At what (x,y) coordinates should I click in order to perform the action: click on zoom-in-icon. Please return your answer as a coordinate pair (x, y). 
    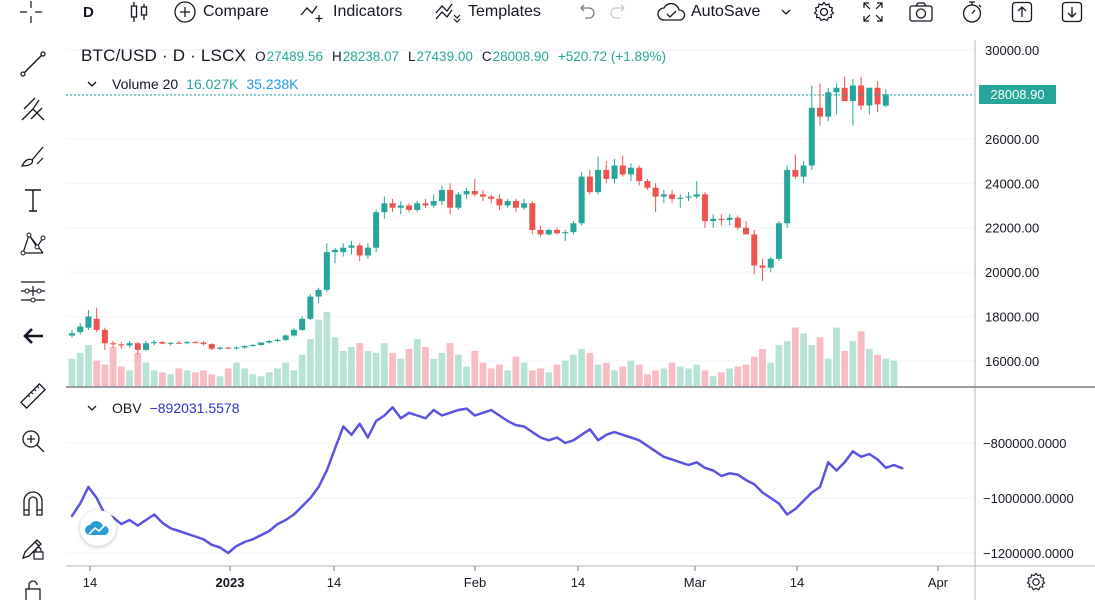
    Looking at the image, I should click on (33, 441).